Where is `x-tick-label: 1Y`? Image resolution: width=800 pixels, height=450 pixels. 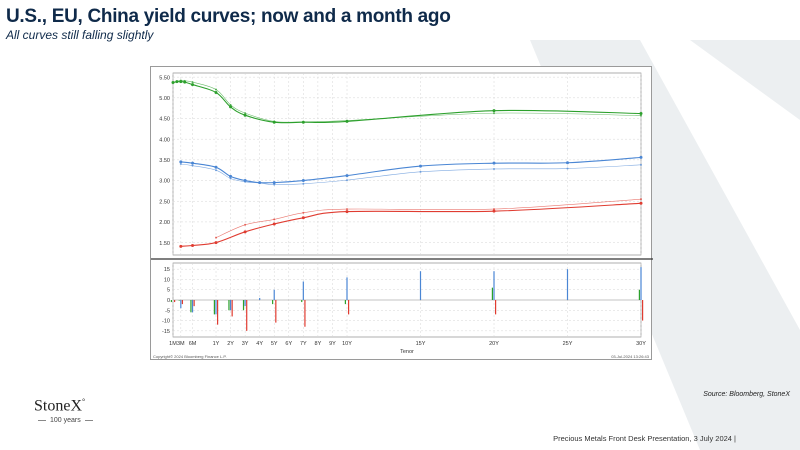
x-tick-label: 1Y is located at coordinates (216, 344).